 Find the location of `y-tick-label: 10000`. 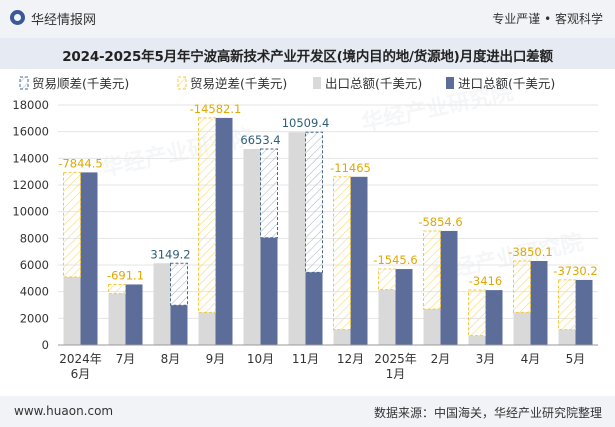

y-tick-label: 10000 is located at coordinates (30, 212).